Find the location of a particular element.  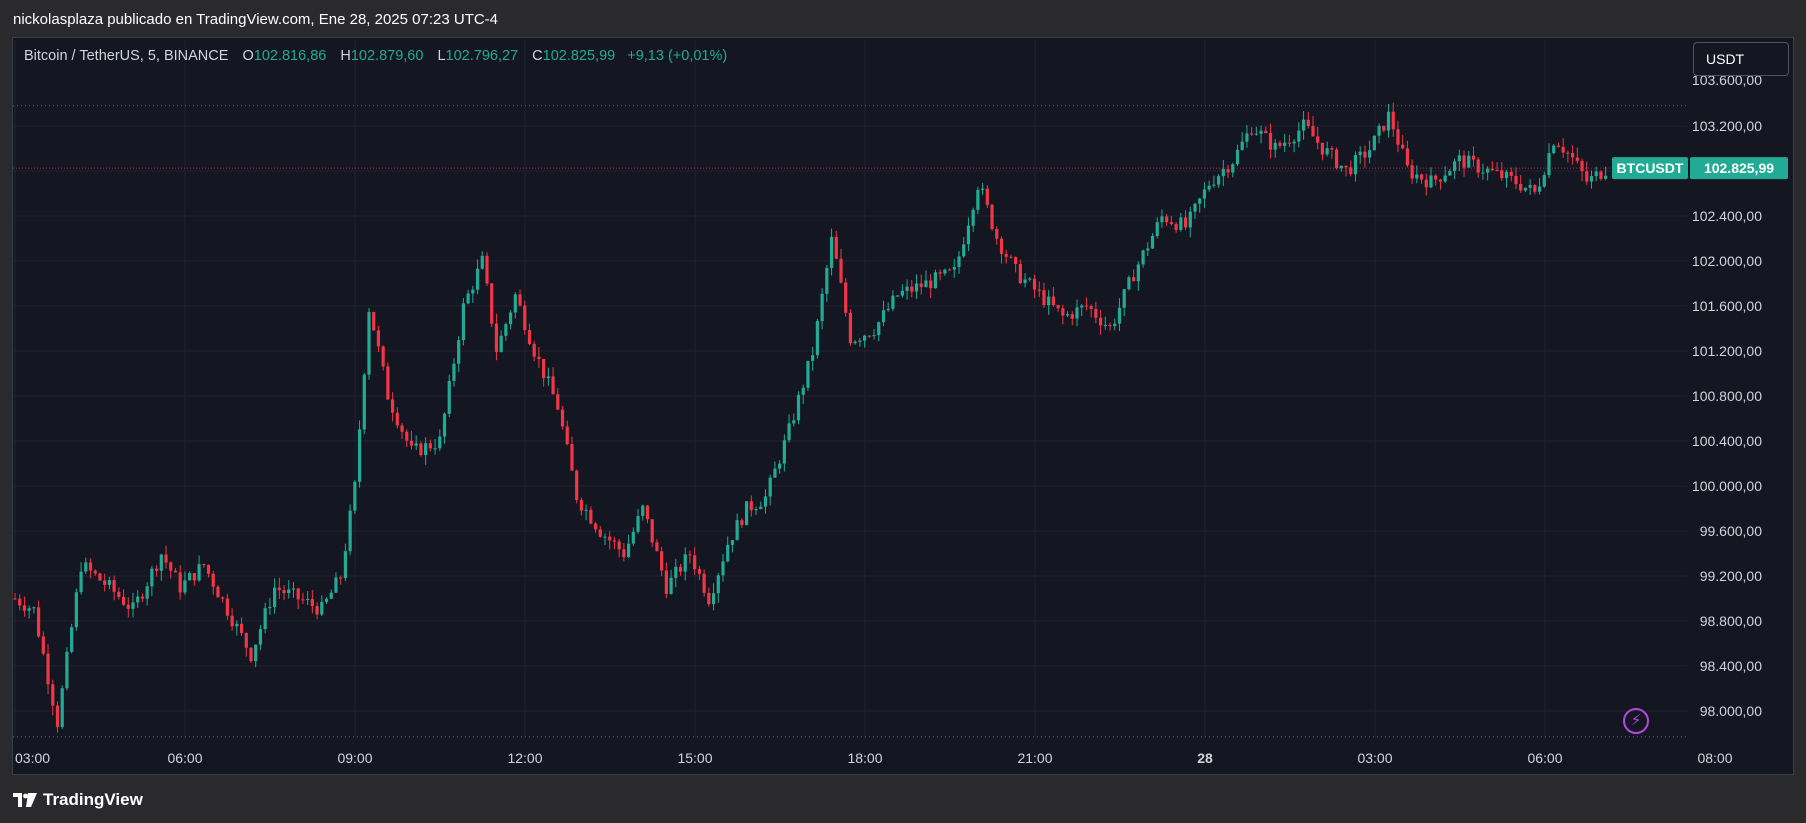

y-axis-tick-label: 101.600,00 is located at coordinates (1727, 306).